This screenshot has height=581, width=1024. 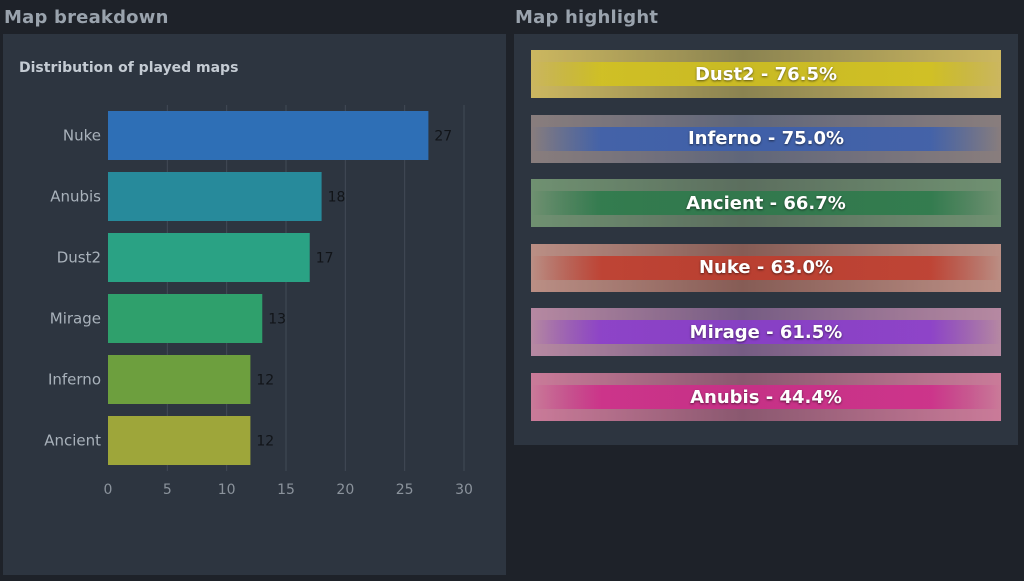 What do you see at coordinates (337, 198) in the screenshot?
I see `value-label: 18` at bounding box center [337, 198].